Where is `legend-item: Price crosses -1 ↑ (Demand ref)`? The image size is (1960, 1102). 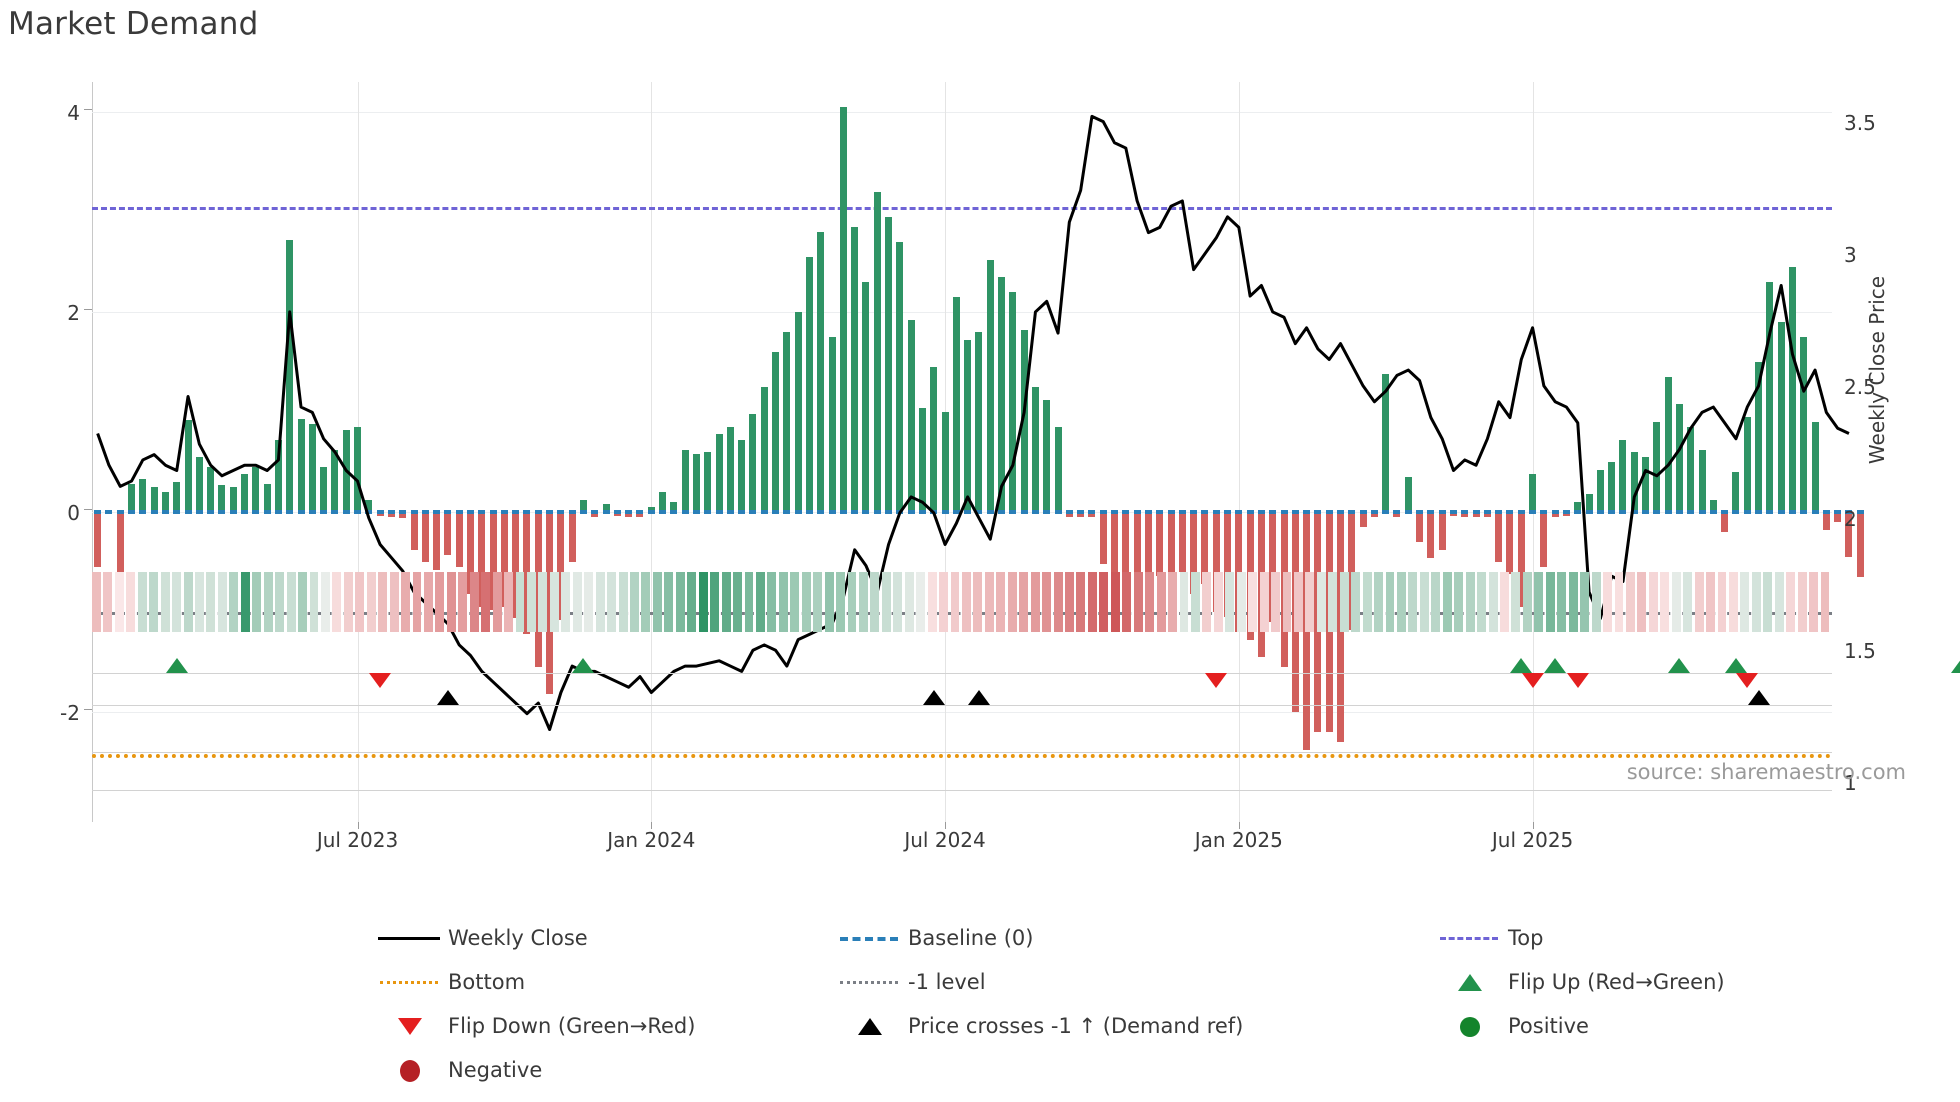
legend-item: Price crosses -1 ↑ (Demand ref) is located at coordinates (1130, 1026).